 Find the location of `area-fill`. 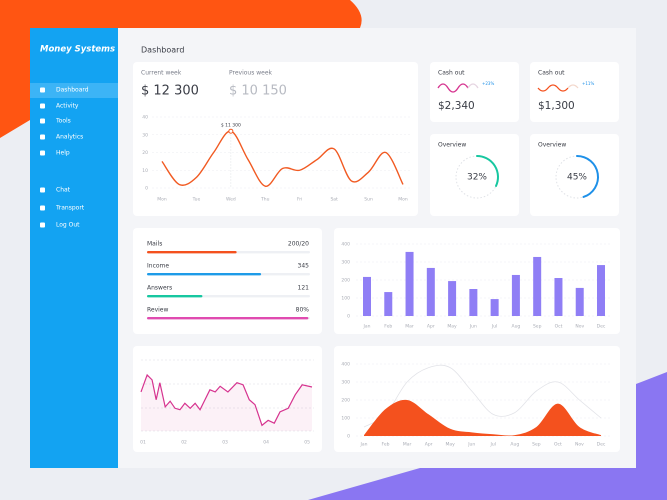

area-fill is located at coordinates (226, 402).